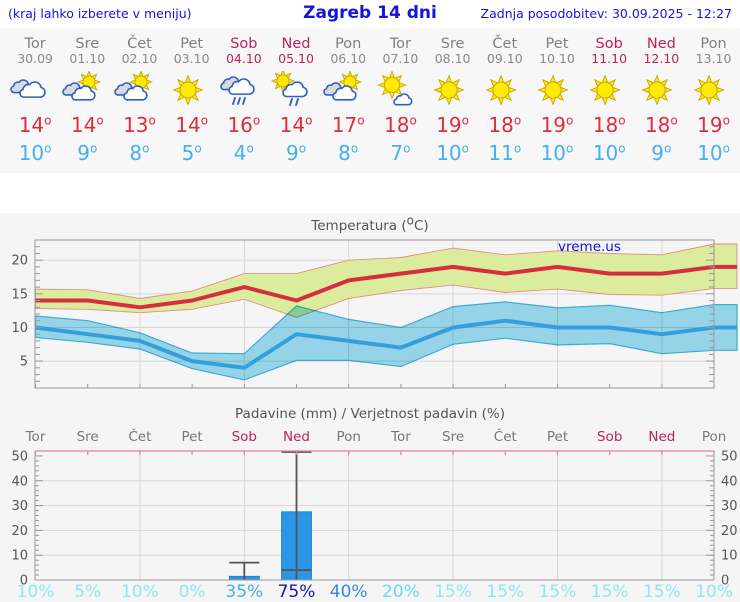 This screenshot has width=740, height=602. I want to click on precip-probability: 75%, so click(296, 592).